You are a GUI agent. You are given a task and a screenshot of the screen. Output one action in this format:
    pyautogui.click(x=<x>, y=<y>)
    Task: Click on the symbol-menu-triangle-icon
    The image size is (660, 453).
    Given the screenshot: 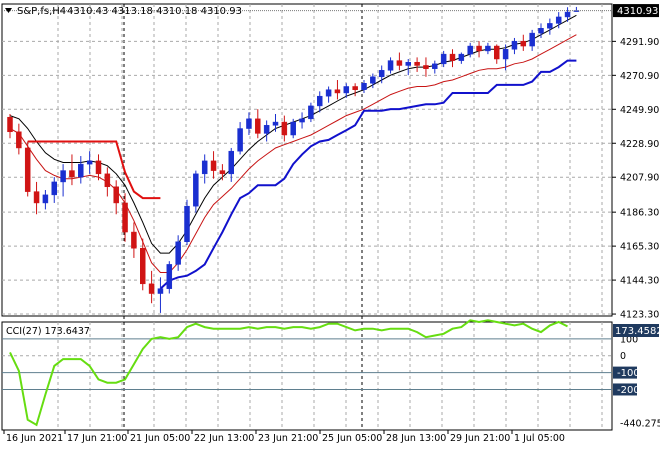 What is the action you would take?
    pyautogui.click(x=8, y=10)
    